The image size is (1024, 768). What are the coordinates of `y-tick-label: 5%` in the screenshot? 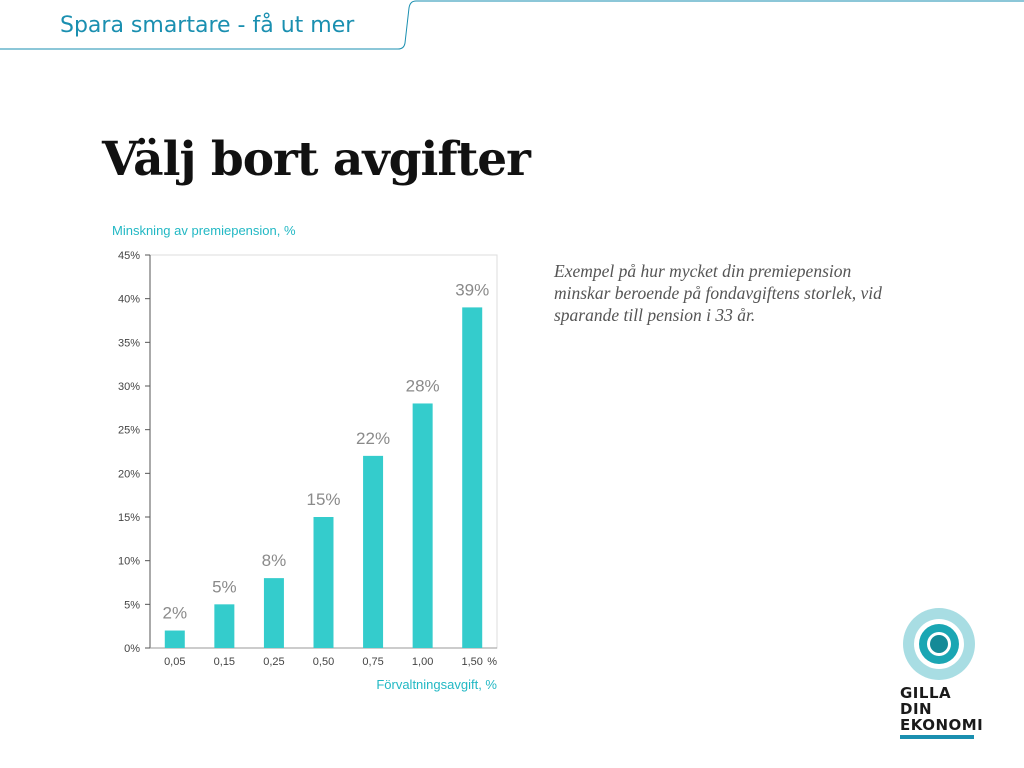 It's located at (132, 605).